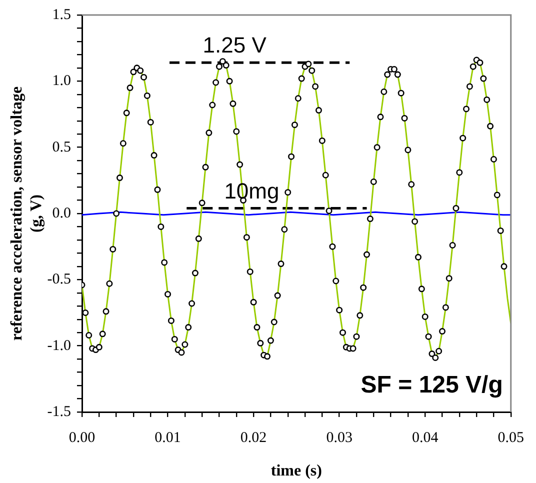 This screenshot has height=483, width=536. Describe the element at coordinates (61, 213) in the screenshot. I see `y-tick-label: 0.0` at that location.